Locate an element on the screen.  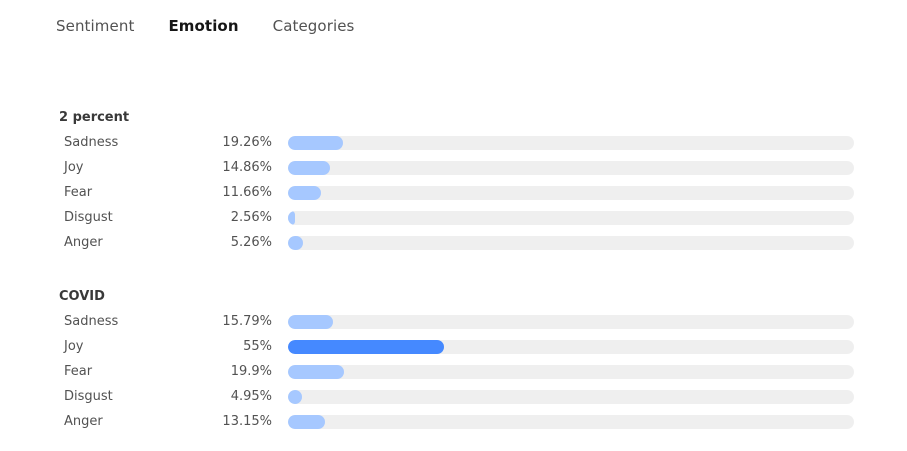
emotion-row: Disgust 2.56% is located at coordinates (453, 218).